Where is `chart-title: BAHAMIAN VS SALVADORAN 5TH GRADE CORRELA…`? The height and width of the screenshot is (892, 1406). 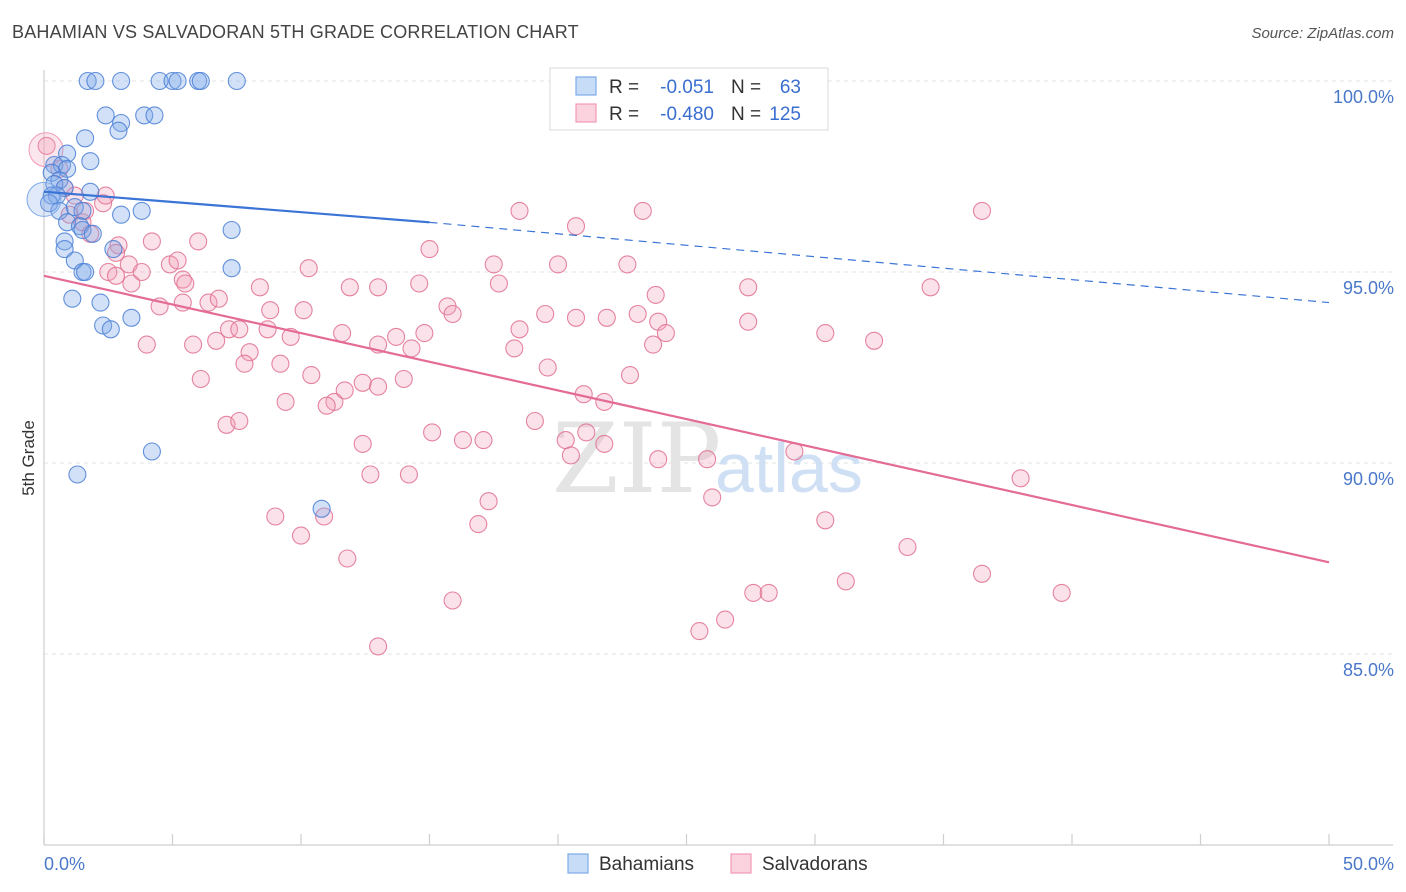
chart-title: BAHAMIAN VS SALVADORAN 5TH GRADE CORRELA… is located at coordinates (295, 32).